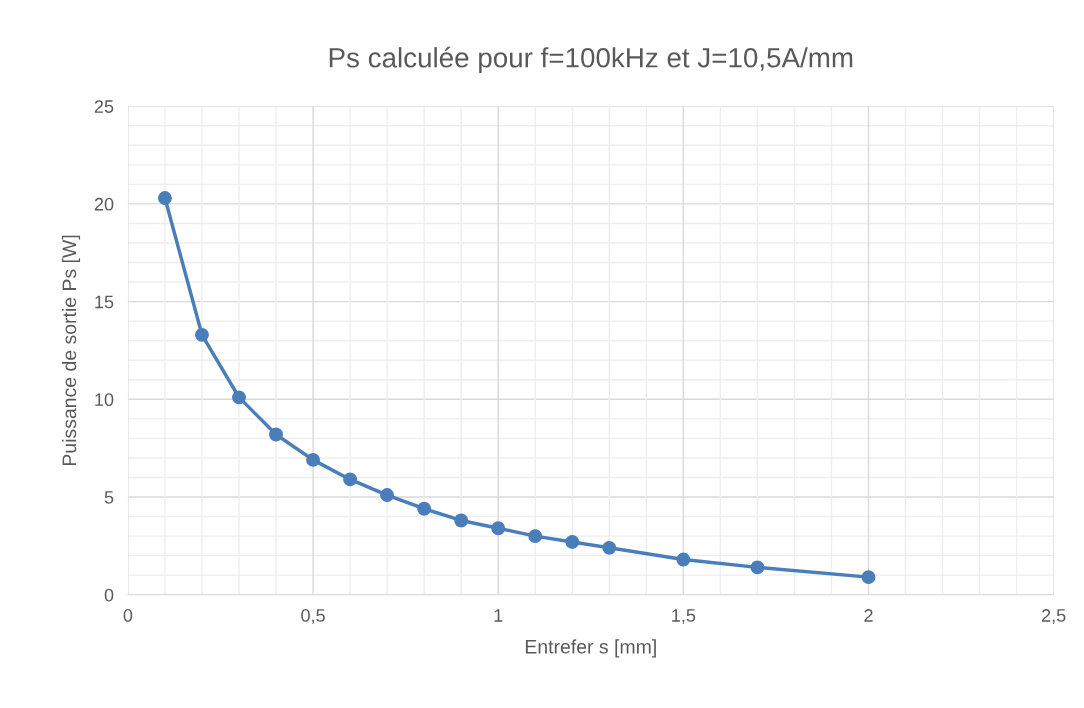  Describe the element at coordinates (104, 204) in the screenshot. I see `y-tick-label: 20` at that location.